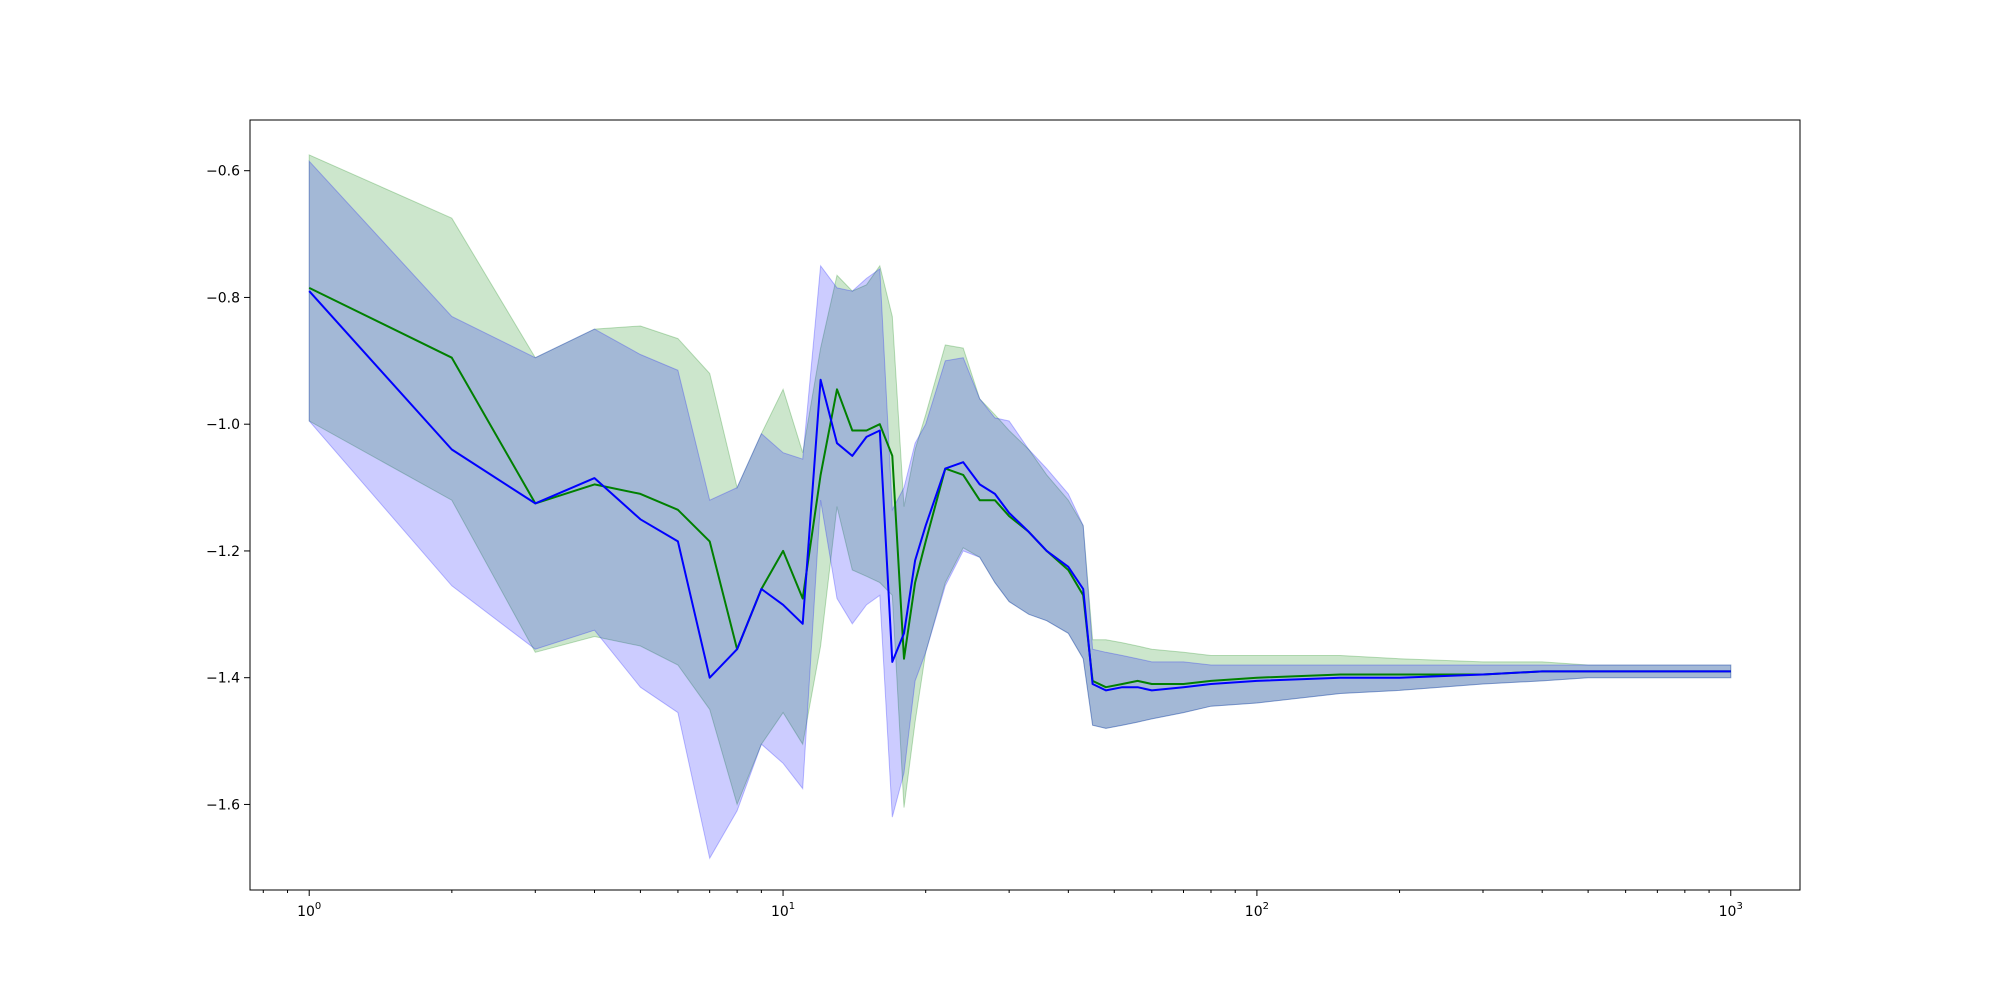 The image size is (2000, 1000). I want to click on y-axis: −0.6 −0.8 −1.0 −1.2 −1.4 −1.6, so click(228, 488).